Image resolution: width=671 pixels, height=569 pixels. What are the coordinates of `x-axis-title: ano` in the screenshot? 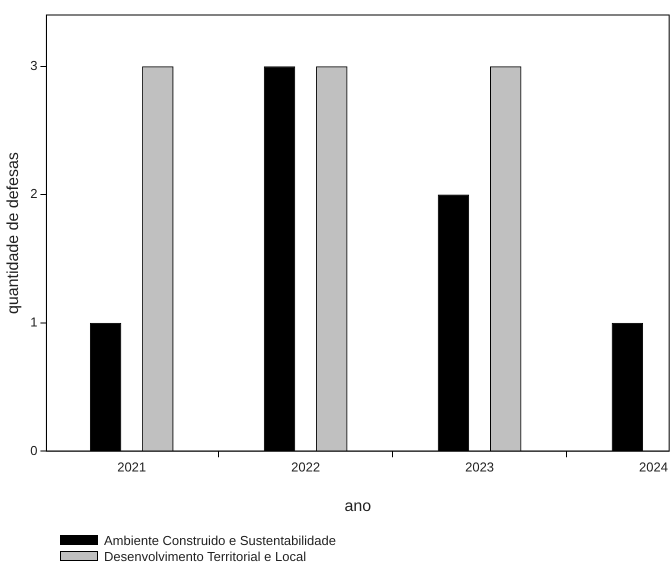 It's located at (358, 506).